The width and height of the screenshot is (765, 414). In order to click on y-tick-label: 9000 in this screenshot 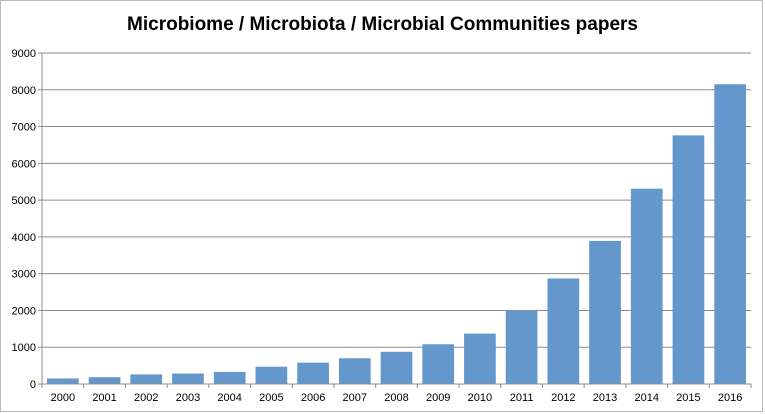, I will do `click(24, 54)`.